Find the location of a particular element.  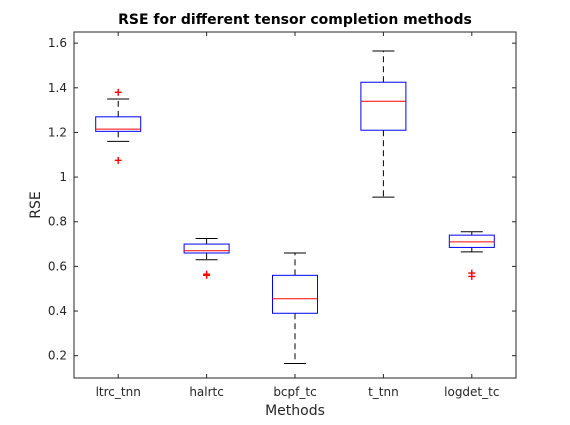

y-tick-label: 1.2 is located at coordinates (57, 132).